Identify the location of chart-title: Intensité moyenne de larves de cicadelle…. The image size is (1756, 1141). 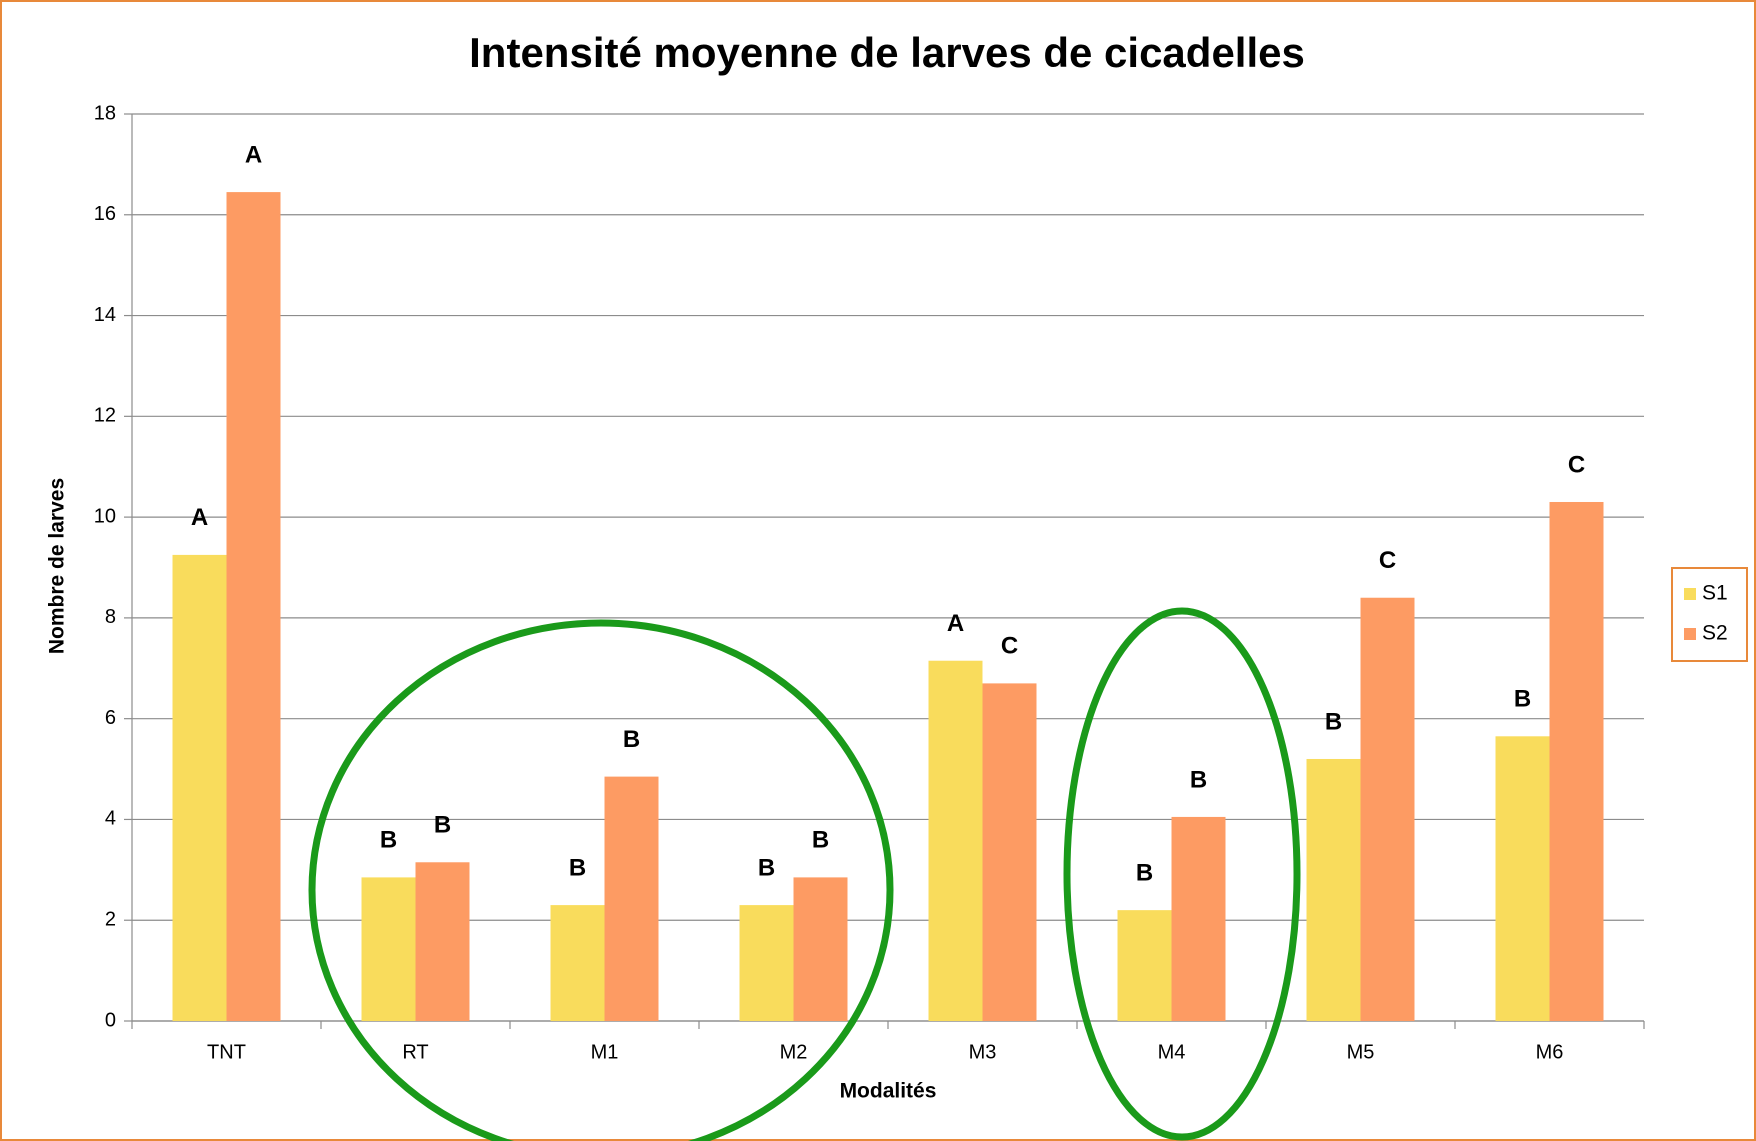
(887, 52).